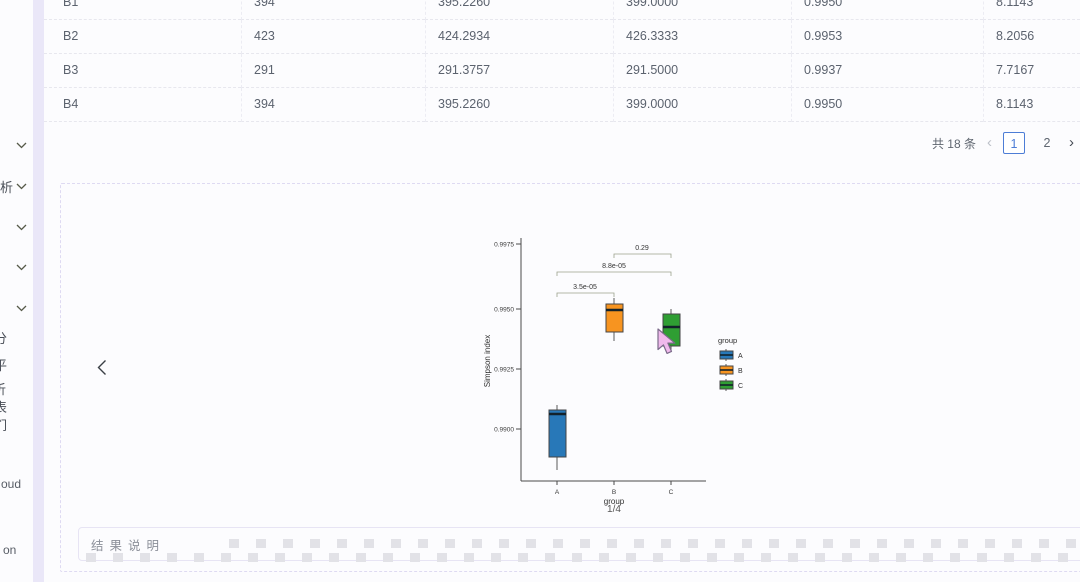 The width and height of the screenshot is (1080, 582). I want to click on table-cell: 0.9937, so click(887, 71).